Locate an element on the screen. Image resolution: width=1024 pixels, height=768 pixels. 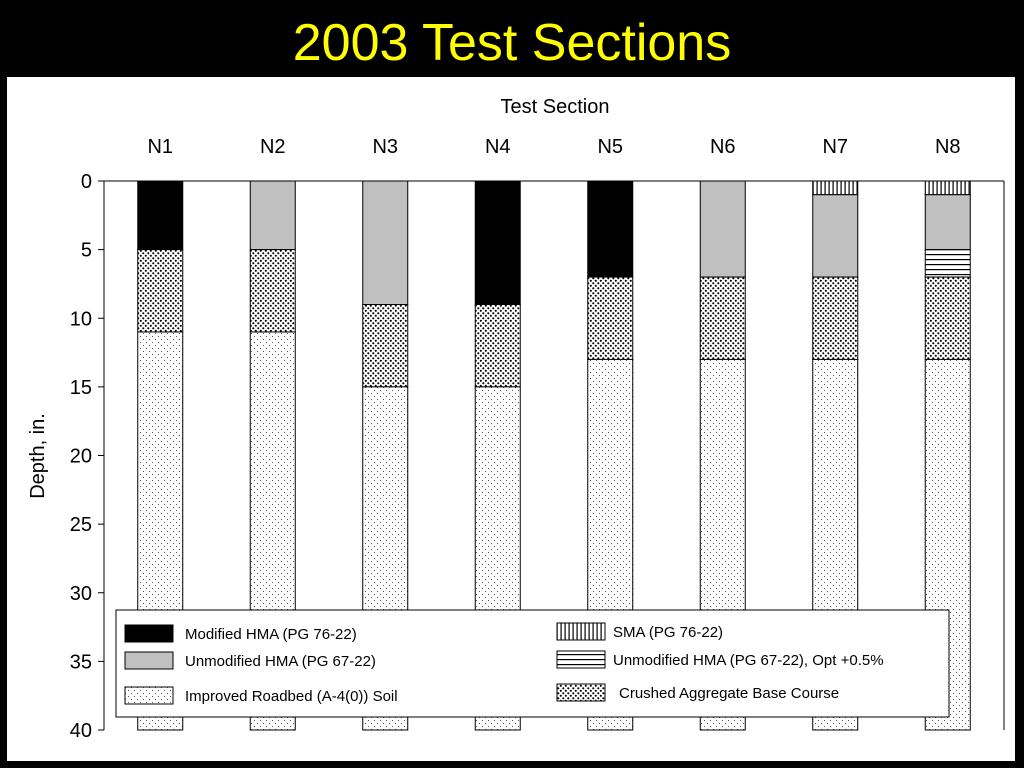
y-tick-label: 10 is located at coordinates (81, 319).